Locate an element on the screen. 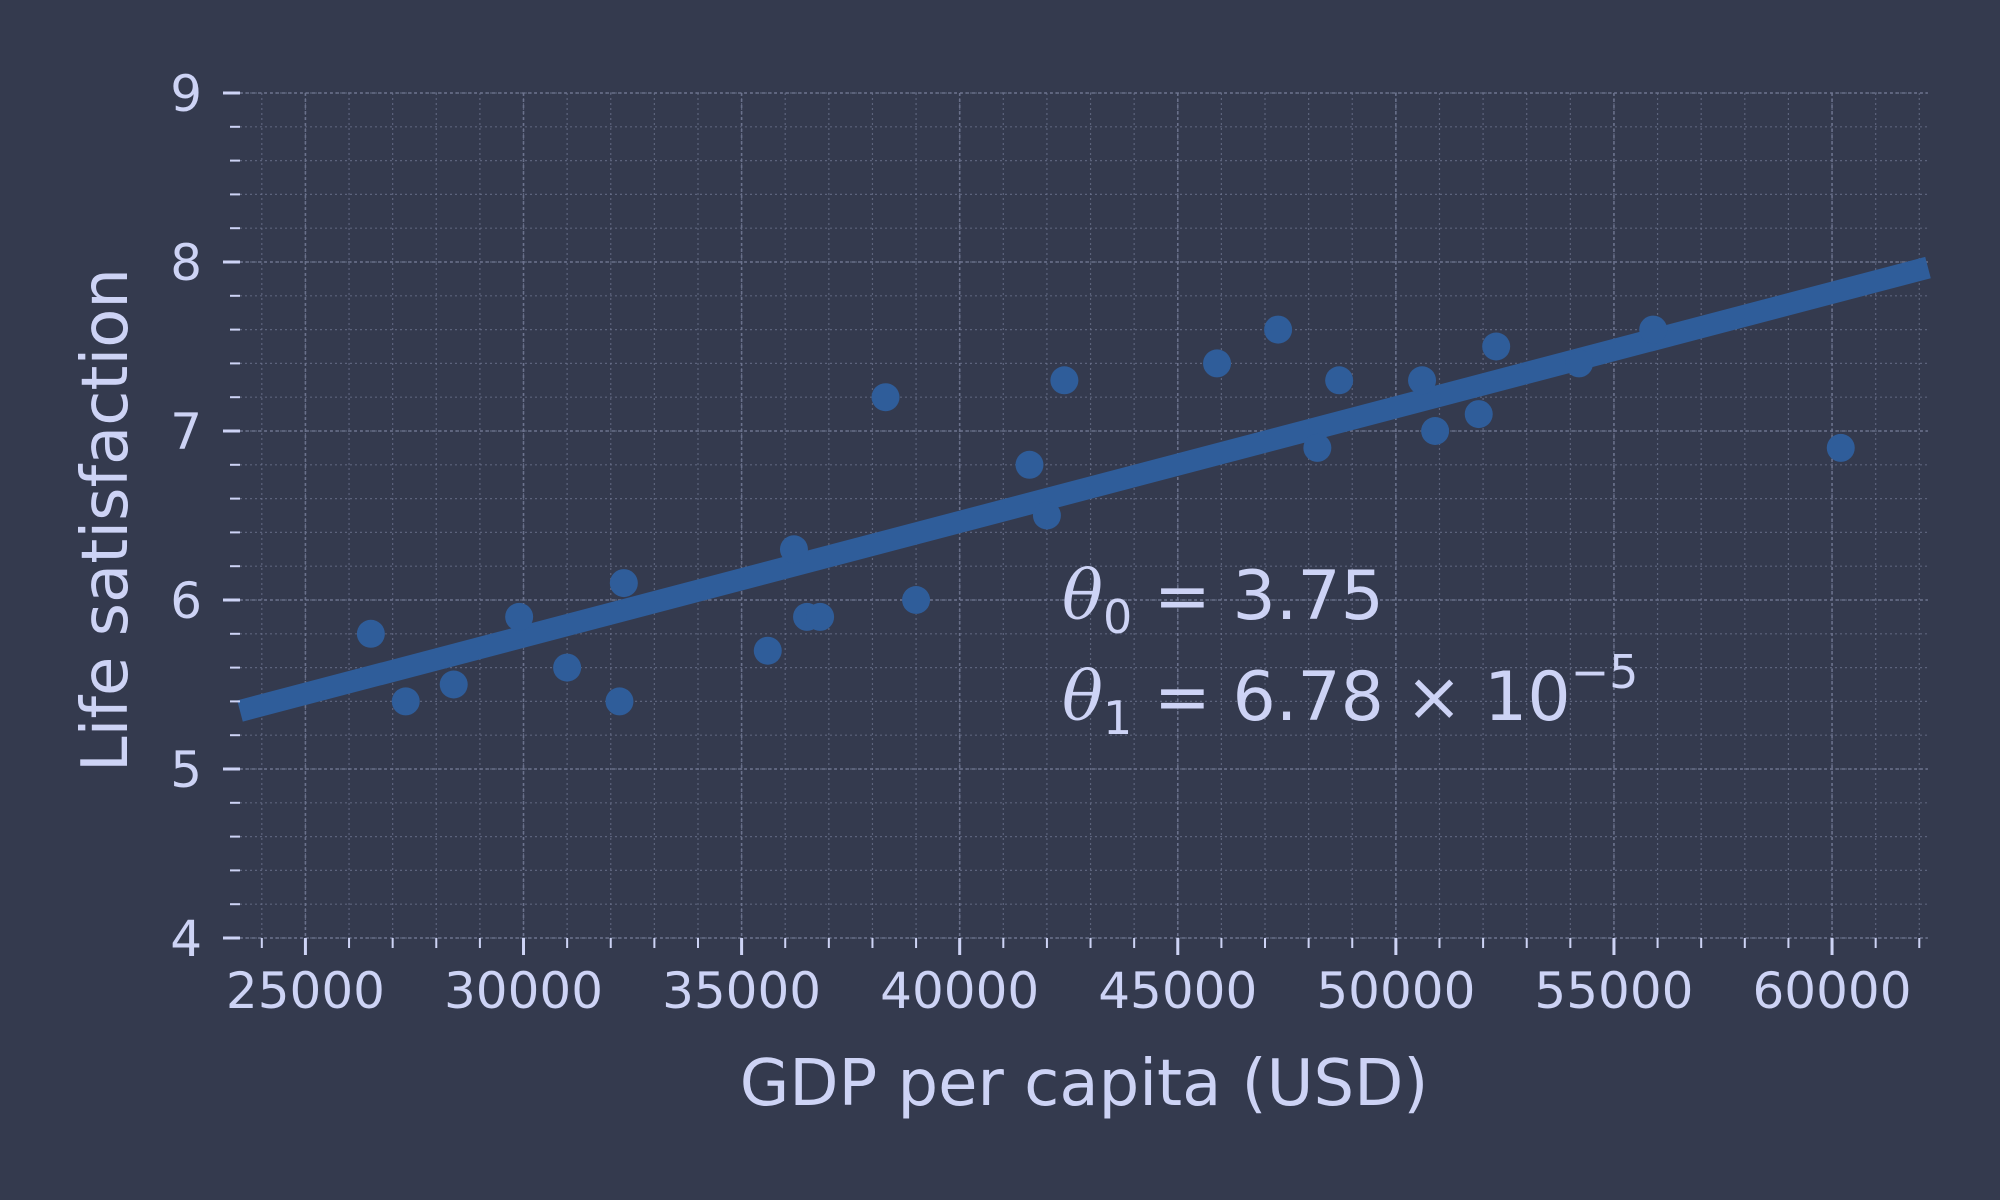 The image size is (2000, 1200). x-tick-label: 35000 is located at coordinates (741, 991).